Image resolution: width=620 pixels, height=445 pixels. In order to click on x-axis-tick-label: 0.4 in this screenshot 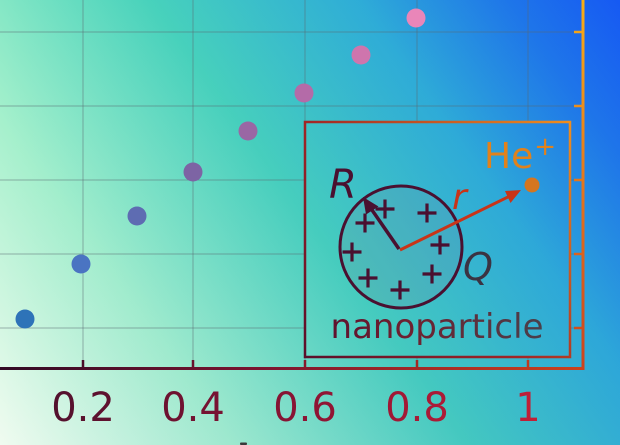, I will do `click(193, 408)`.